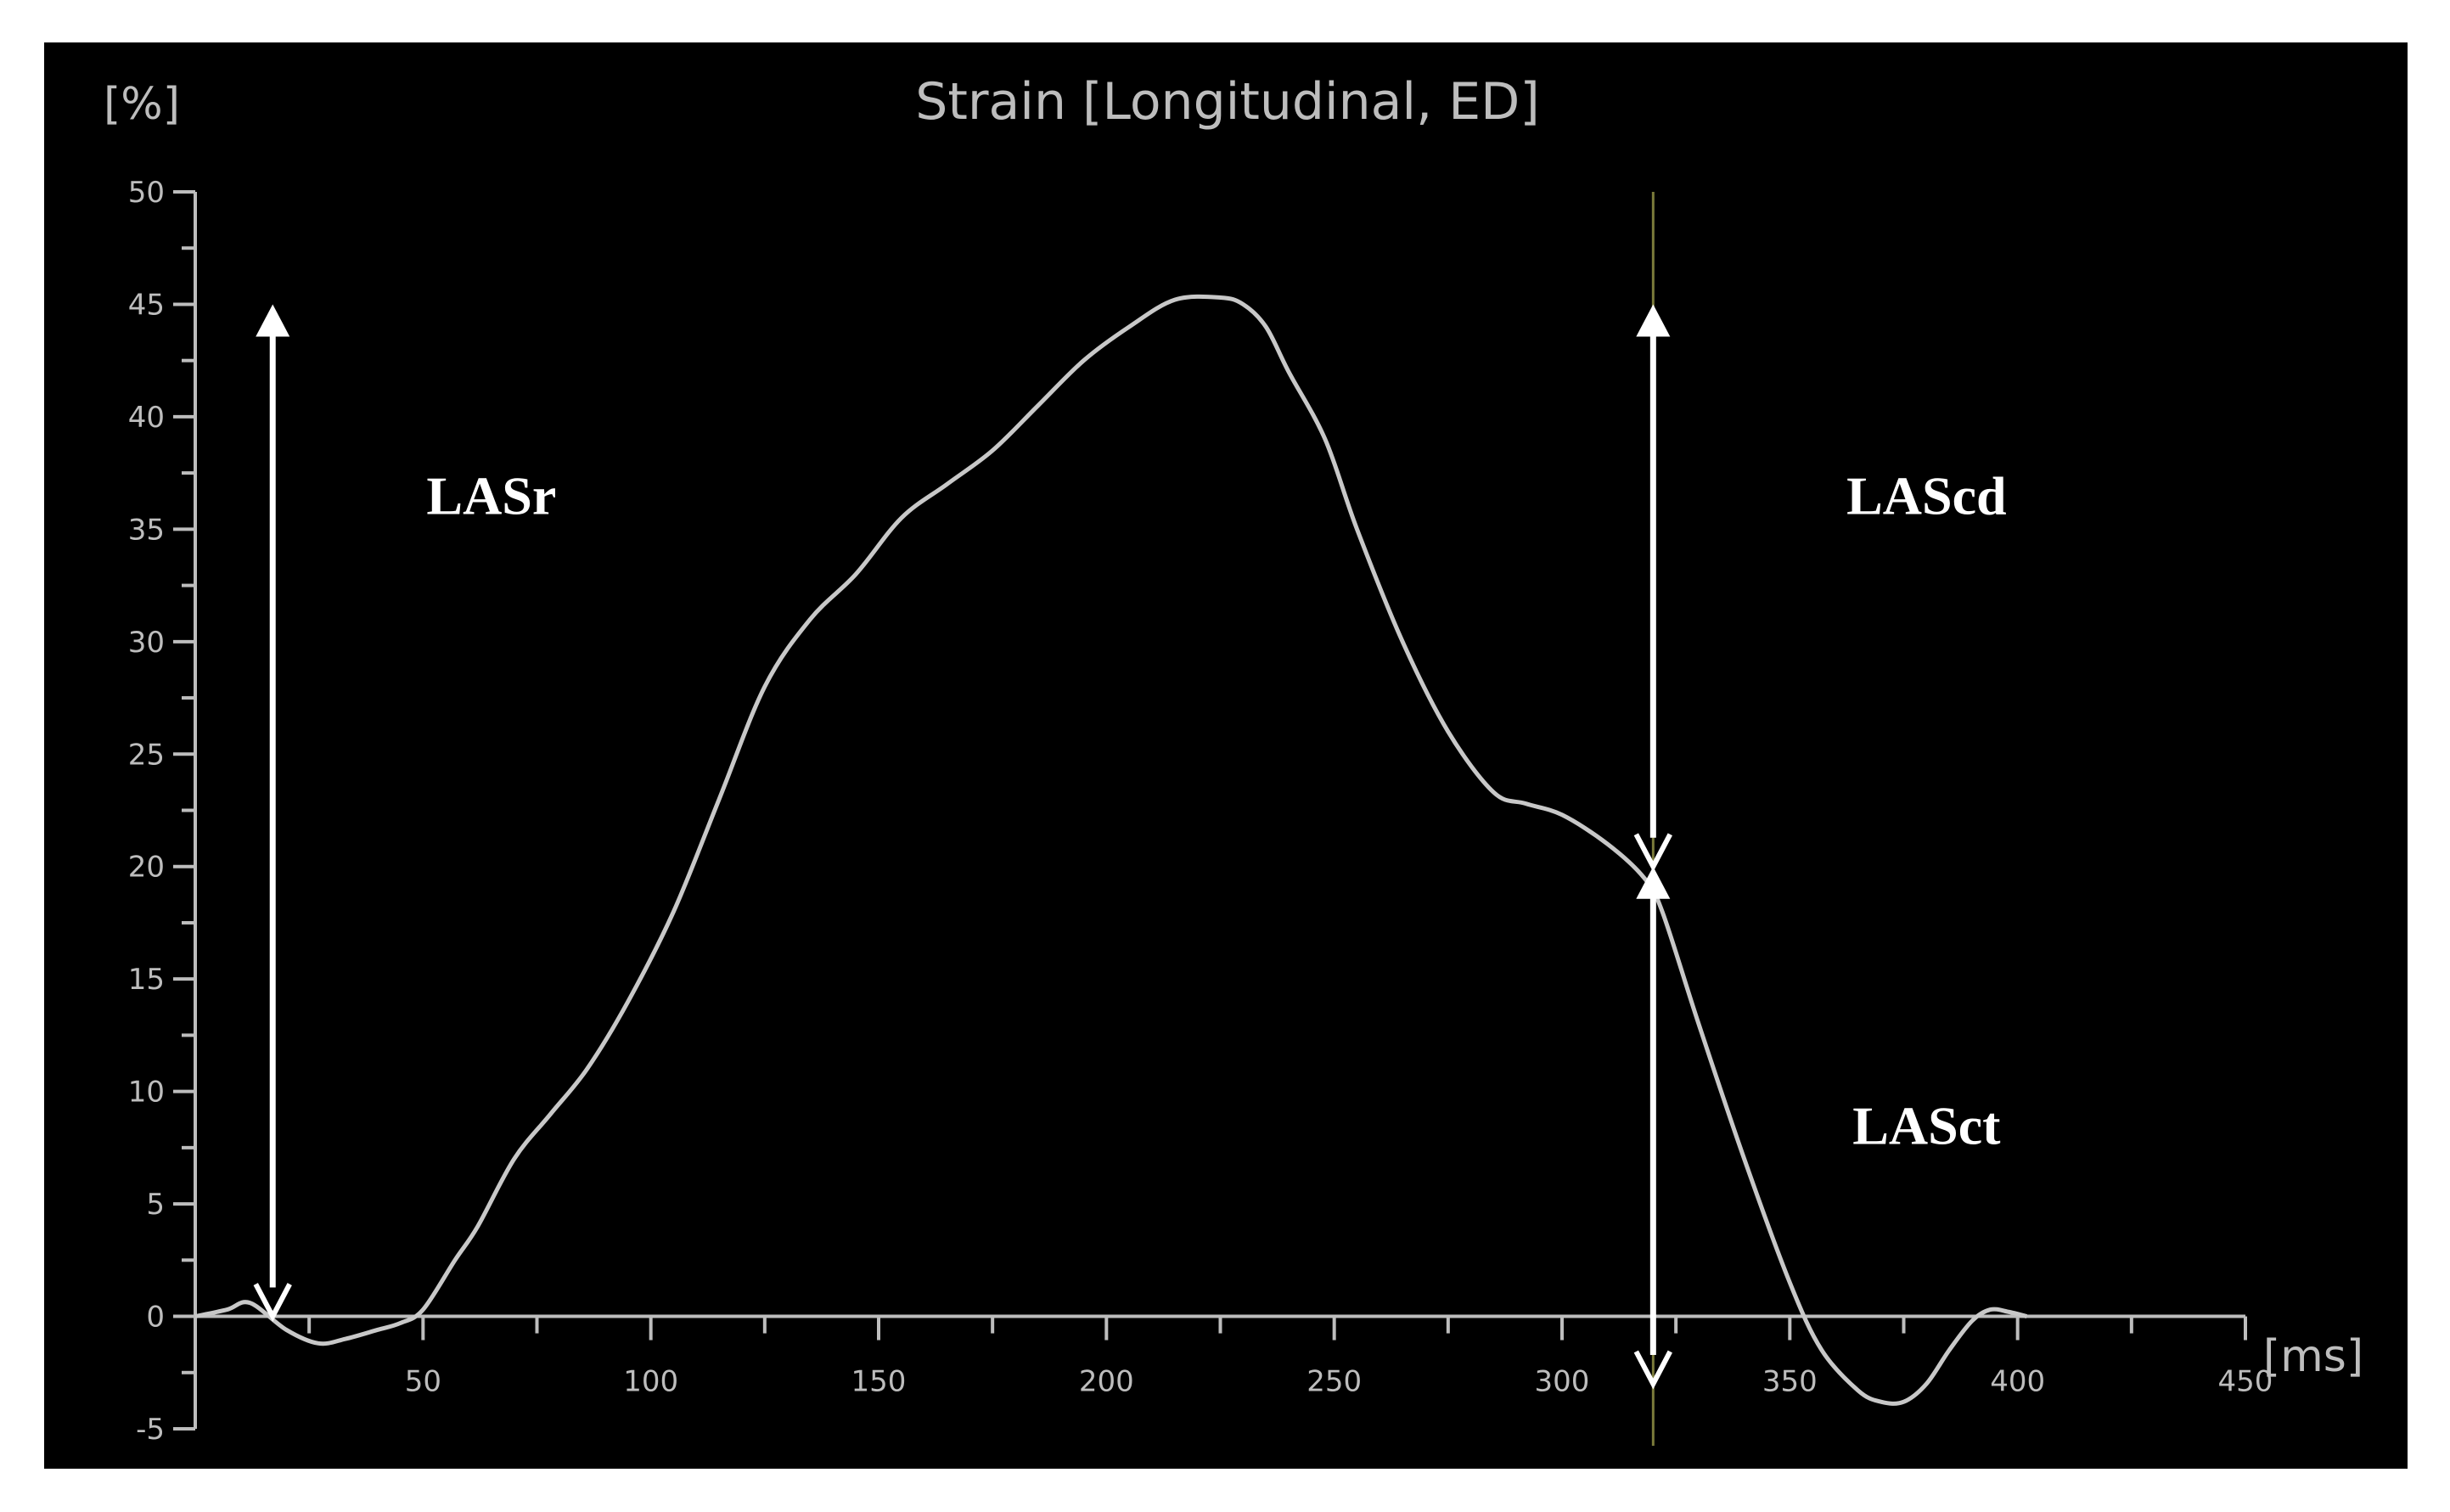 This screenshot has width=2450, height=1512. I want to click on x-tick-label: 450, so click(2245, 1382).